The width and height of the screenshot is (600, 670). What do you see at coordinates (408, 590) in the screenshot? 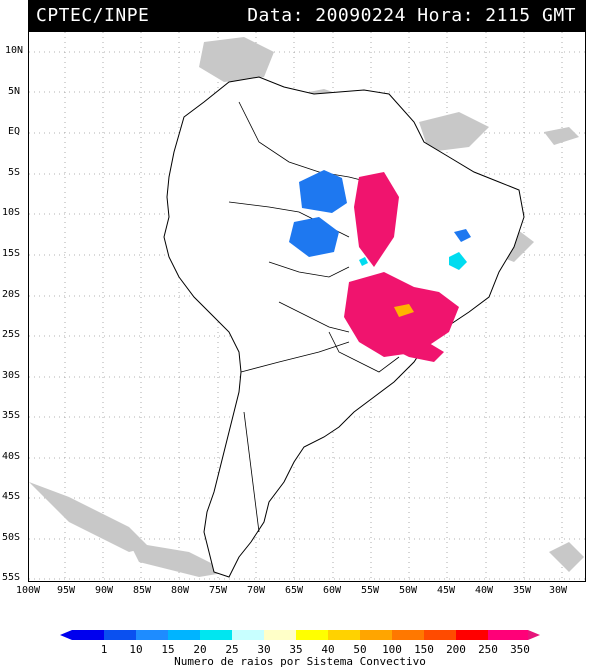
I see `lon-label: 50W` at bounding box center [408, 590].